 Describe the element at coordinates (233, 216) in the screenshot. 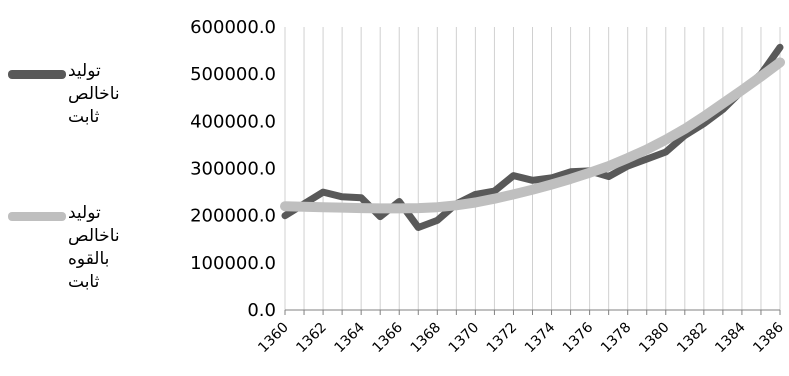

I see `y-tick-label: 200000.0` at that location.